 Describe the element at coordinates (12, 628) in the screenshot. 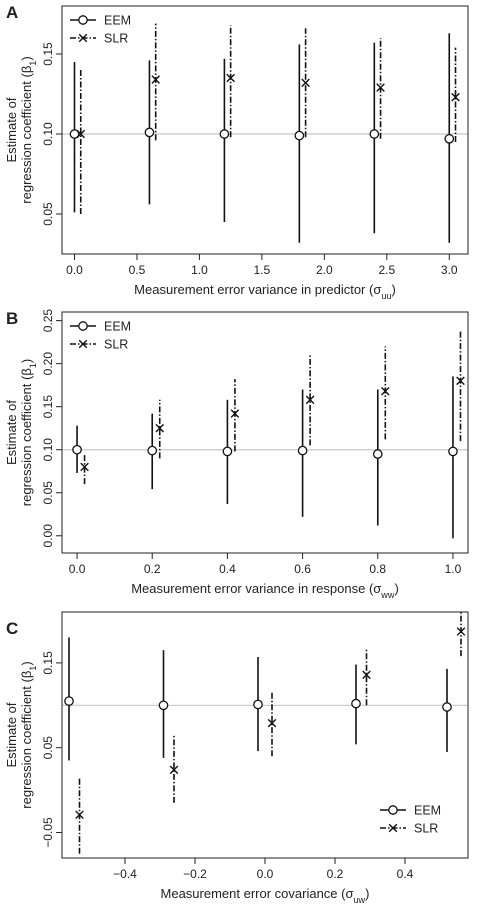

I see `panel-letter: C` at that location.